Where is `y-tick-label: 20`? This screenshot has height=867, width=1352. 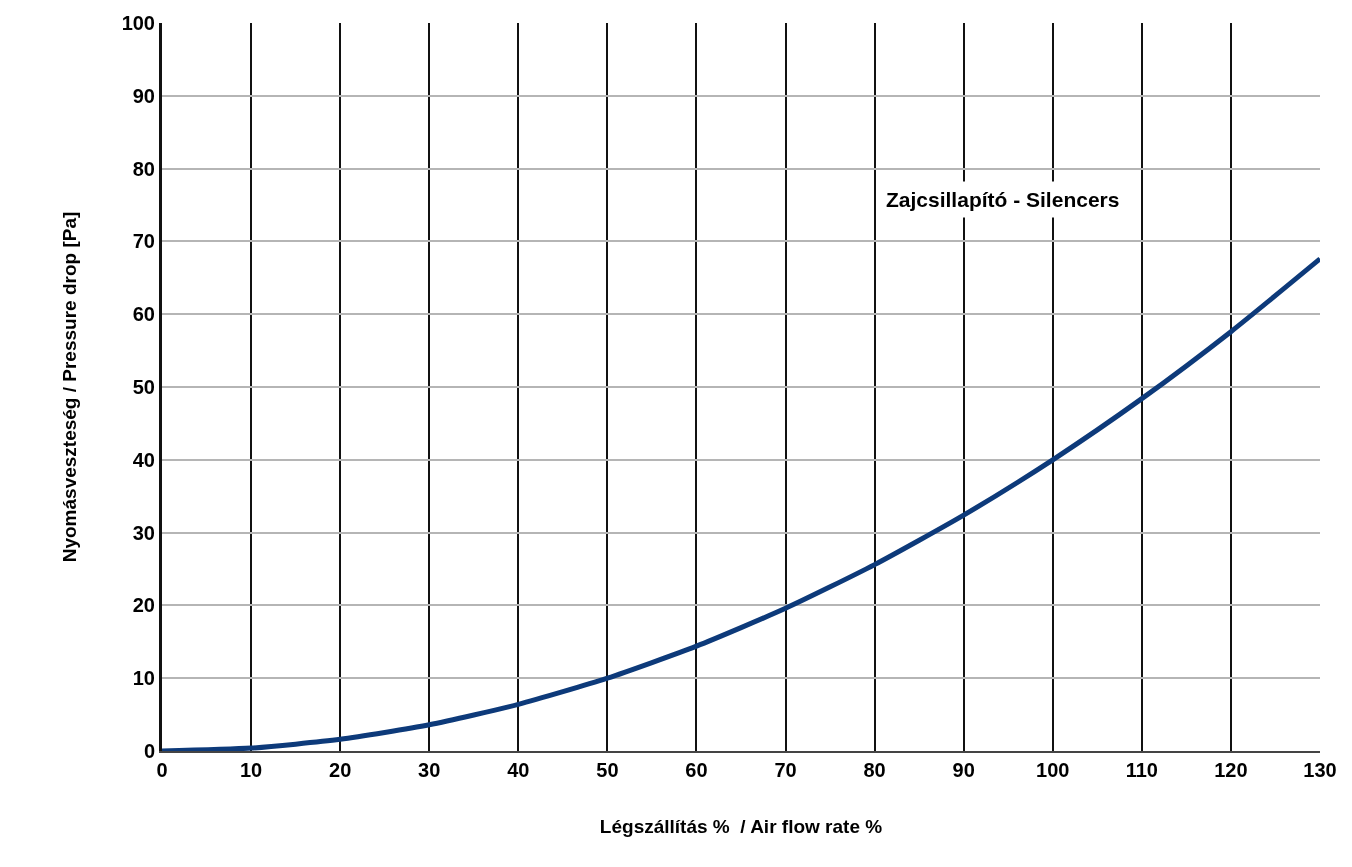 y-tick-label: 20 is located at coordinates (143, 605).